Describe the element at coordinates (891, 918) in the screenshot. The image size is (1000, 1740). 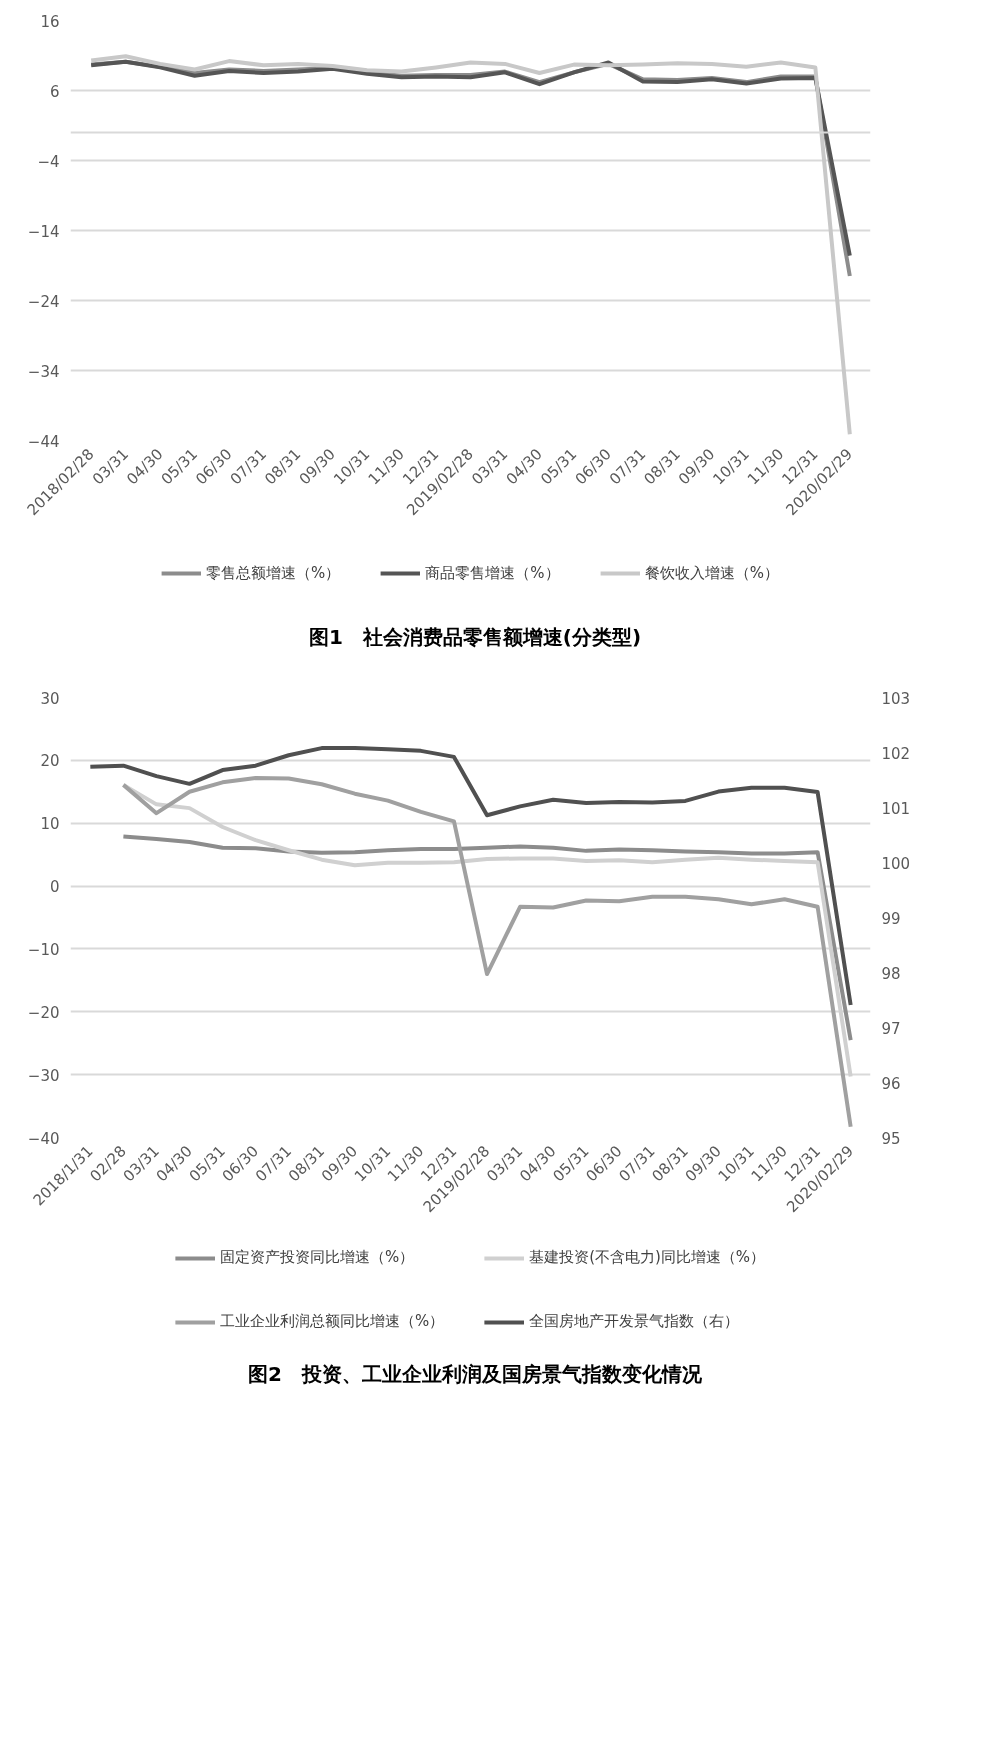
I see `y2-tick-label: 99` at that location.